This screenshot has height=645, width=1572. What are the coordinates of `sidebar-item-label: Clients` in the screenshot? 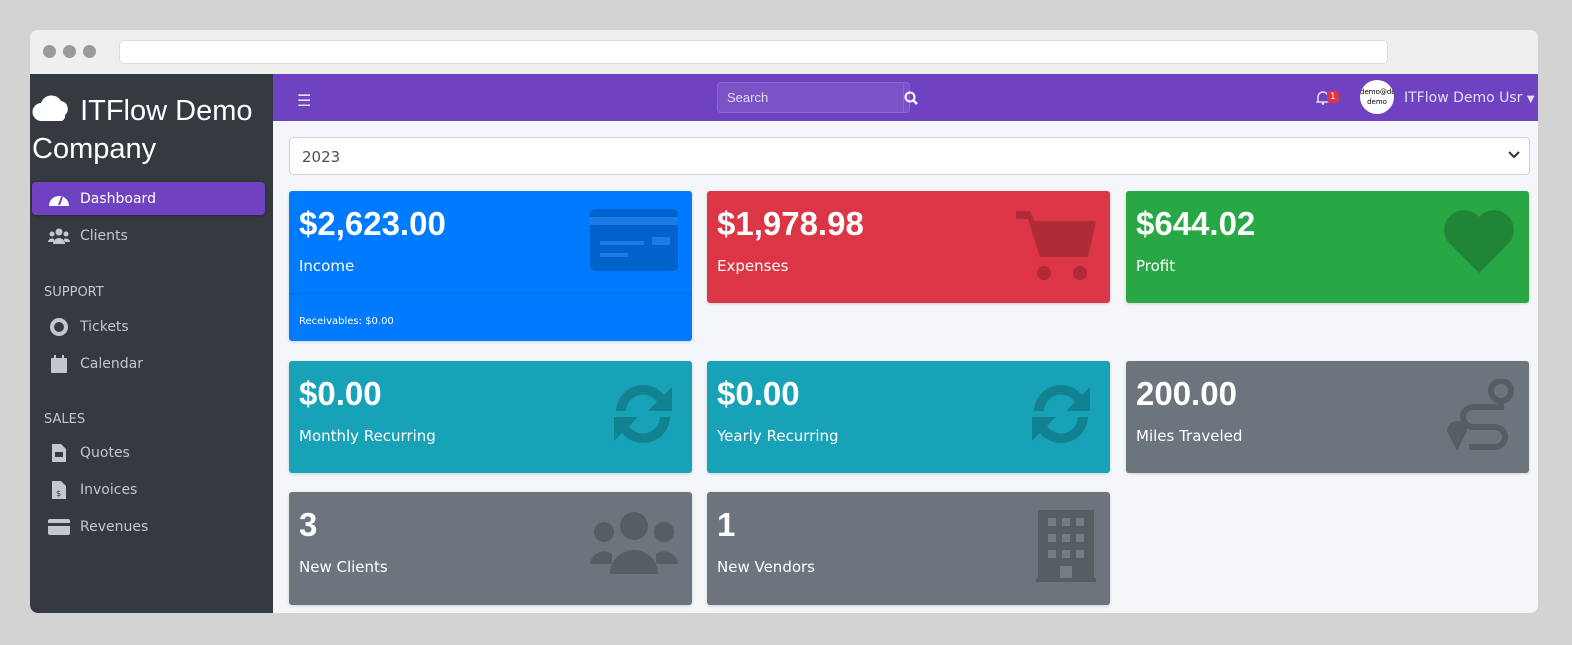 It's located at (104, 235).